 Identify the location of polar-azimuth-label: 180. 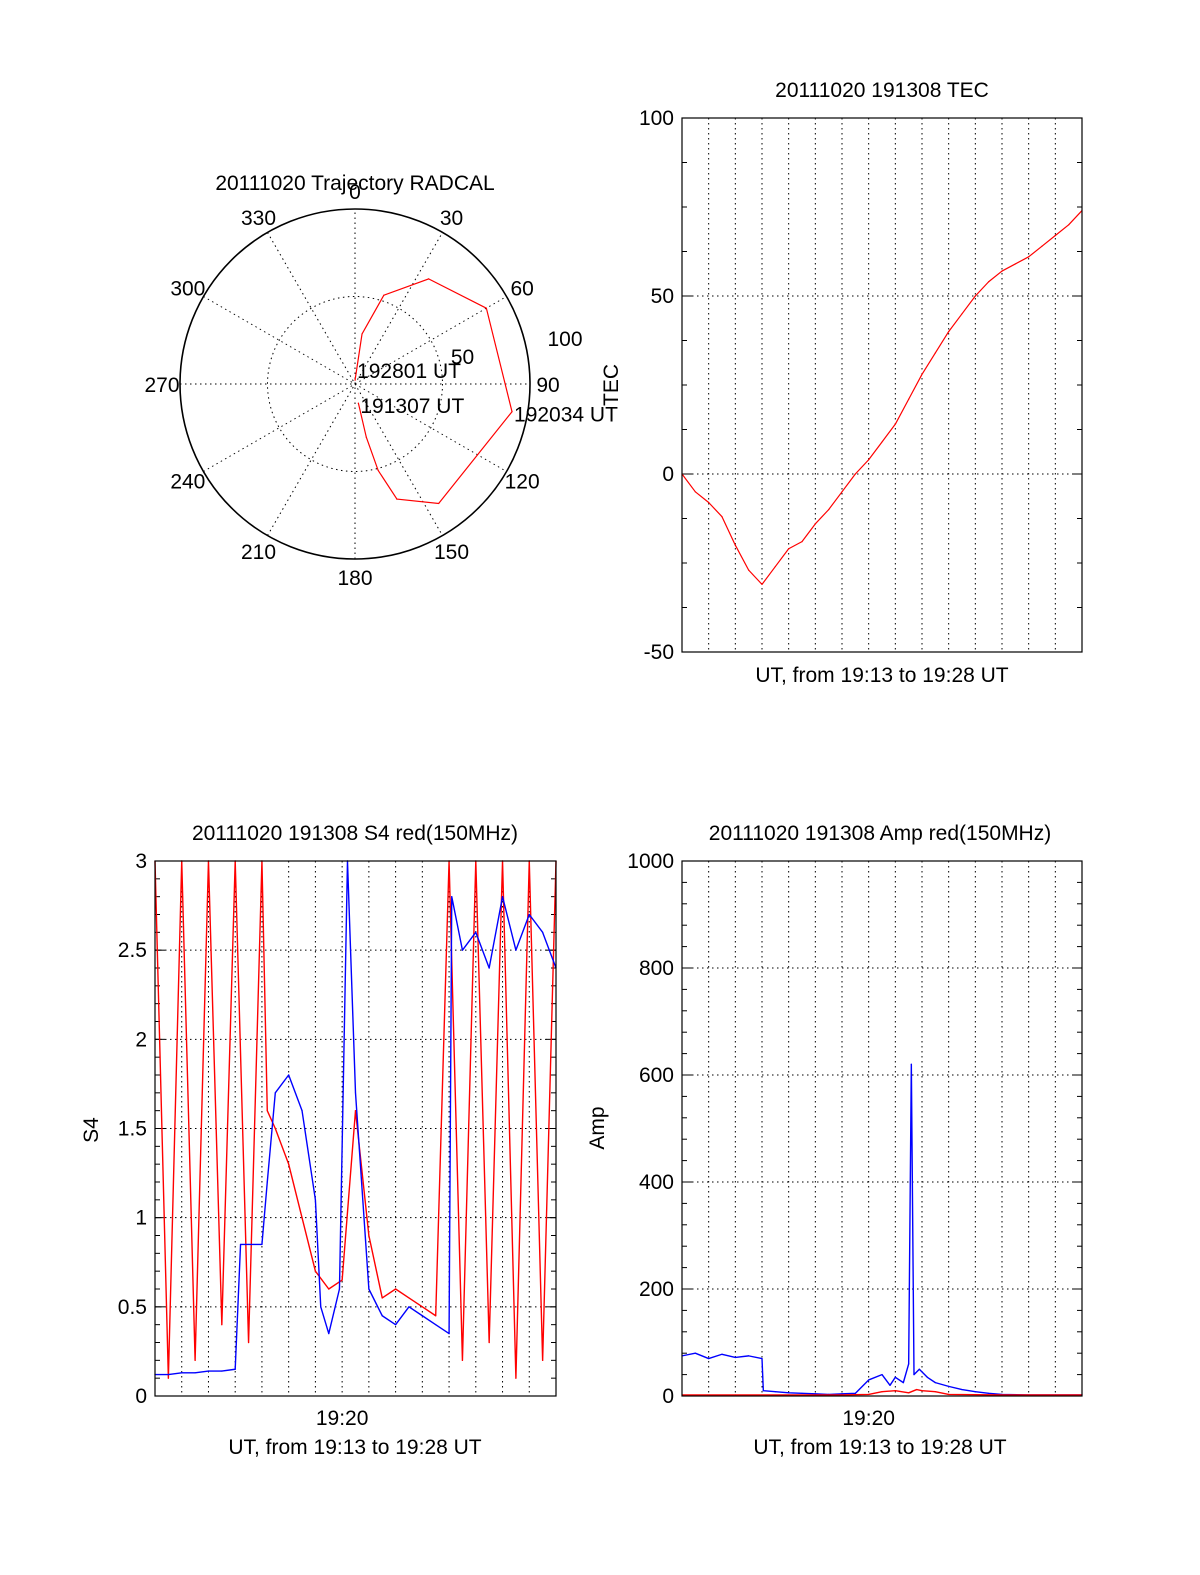
(354, 578).